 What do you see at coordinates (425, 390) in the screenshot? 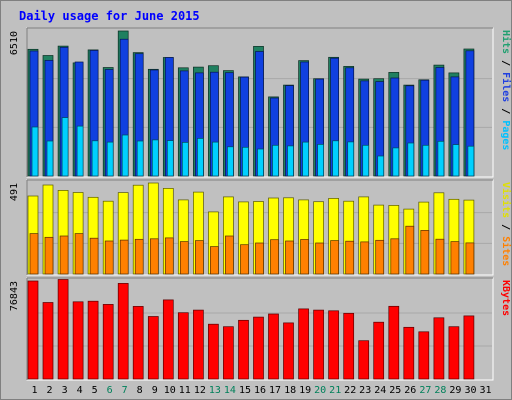
I see `day-label-27: 27` at bounding box center [425, 390].